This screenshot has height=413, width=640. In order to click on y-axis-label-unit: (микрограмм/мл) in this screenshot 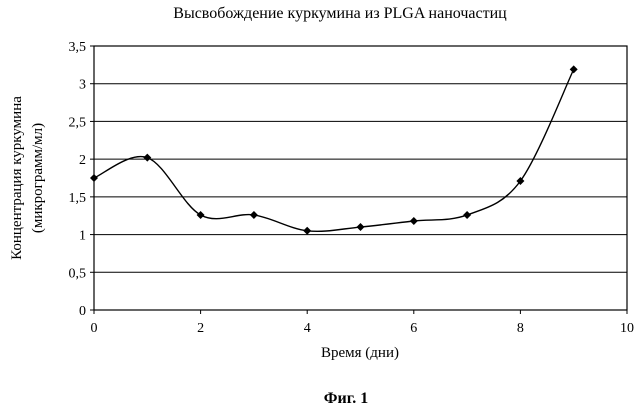, I will do `click(38, 178)`.